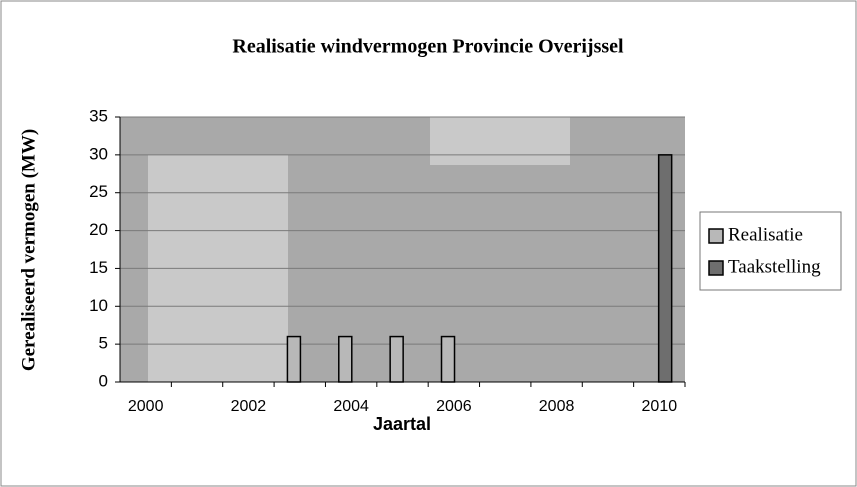  I want to click on plot-texture, so click(500, 141).